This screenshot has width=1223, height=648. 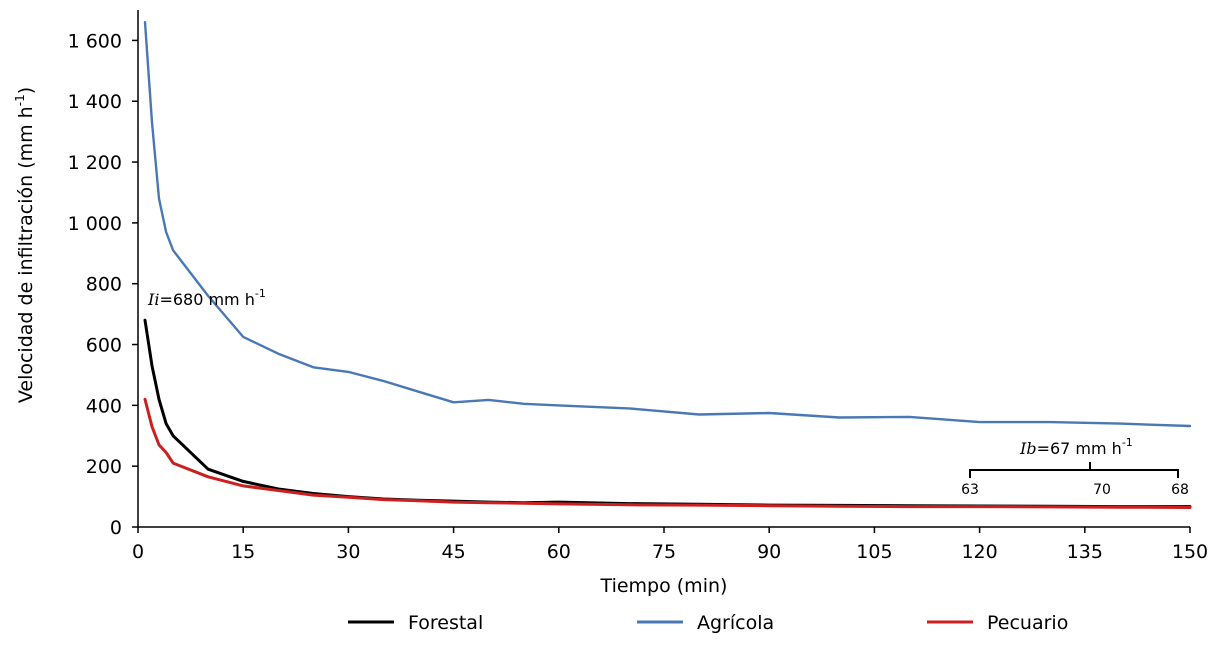 What do you see at coordinates (206, 298) in the screenshot?
I see `initial-infiltration-annotation: Ii=680 mm h-1` at bounding box center [206, 298].